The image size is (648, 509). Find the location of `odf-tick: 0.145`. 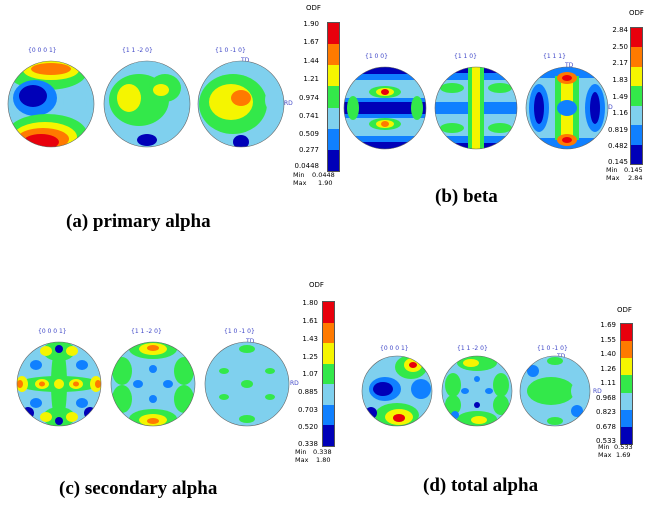

odf-tick: 0.145 is located at coordinates (617, 162).